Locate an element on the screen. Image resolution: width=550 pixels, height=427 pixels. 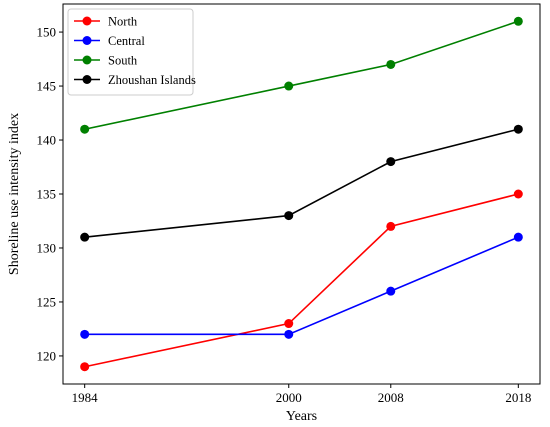
legend-box is located at coordinates (130, 52).